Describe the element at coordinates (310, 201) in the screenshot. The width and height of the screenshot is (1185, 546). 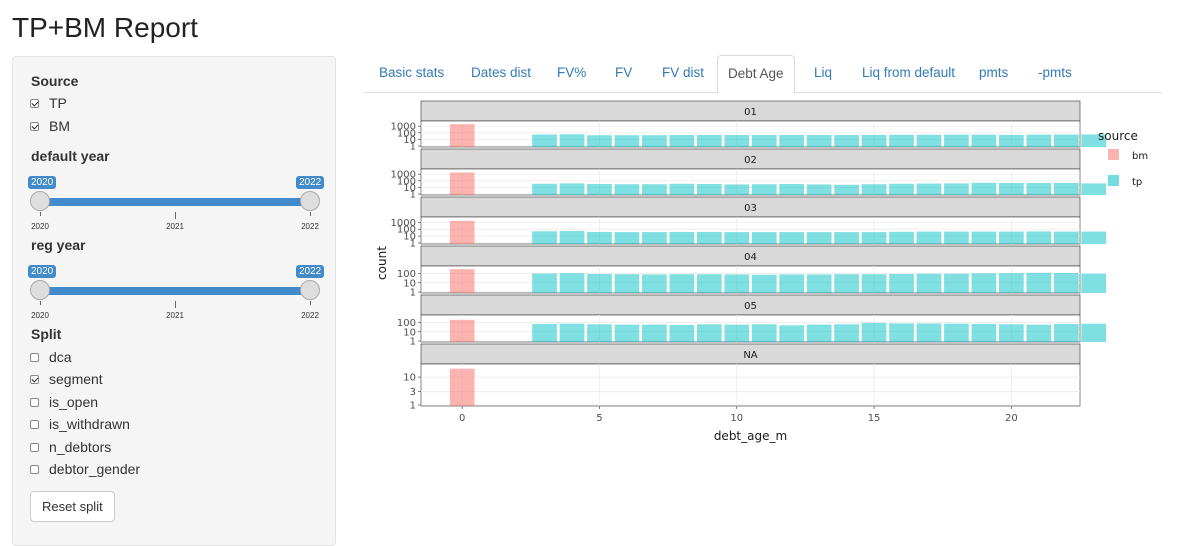
I see `default-year-to-handle` at that location.